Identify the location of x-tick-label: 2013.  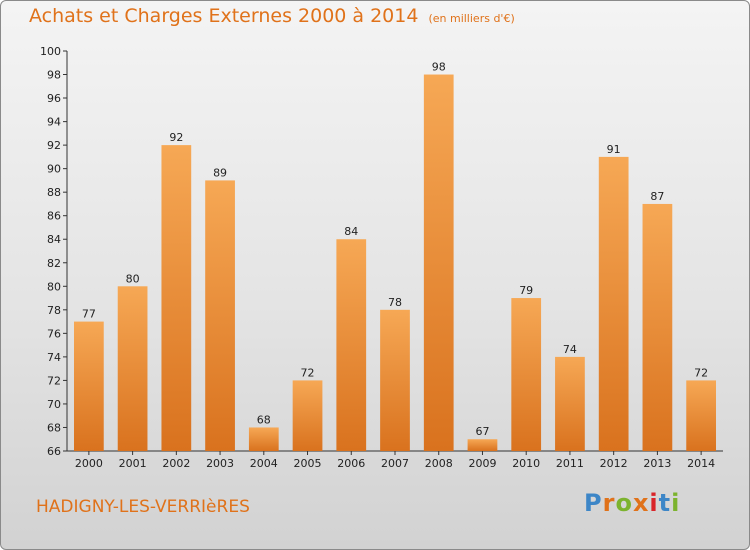
(657, 463).